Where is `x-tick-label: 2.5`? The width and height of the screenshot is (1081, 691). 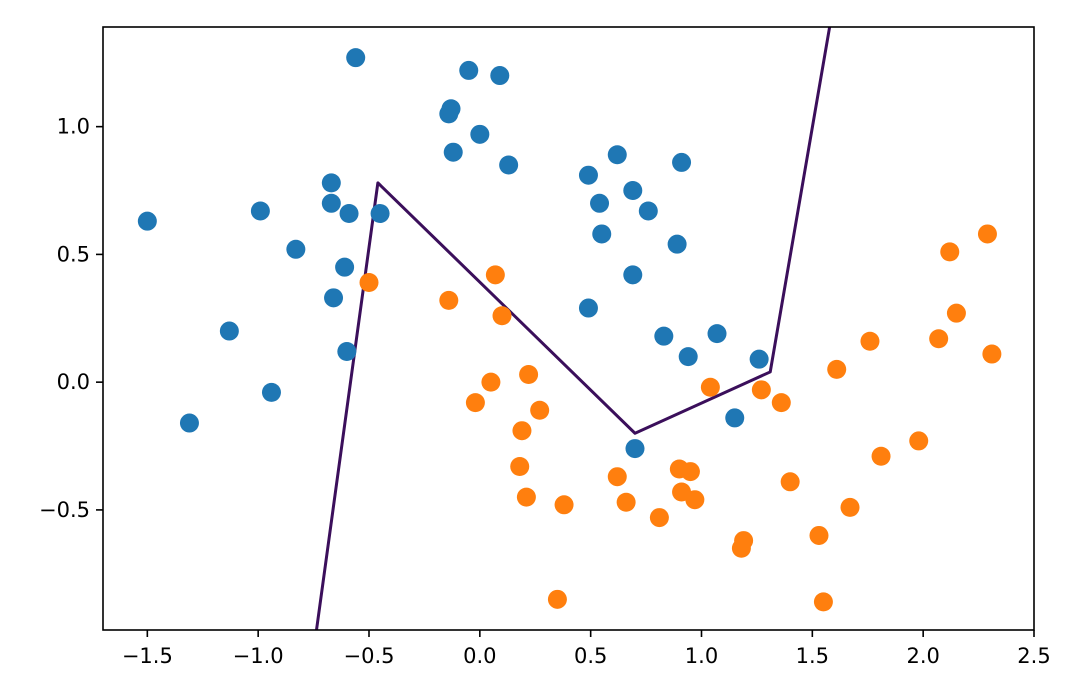 x-tick-label: 2.5 is located at coordinates (1033, 656).